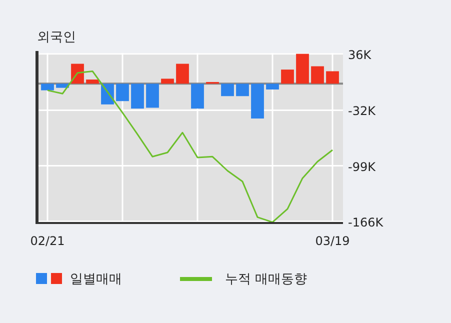 The width and height of the screenshot is (451, 323). I want to click on xtick: 02/21, so click(47, 241).